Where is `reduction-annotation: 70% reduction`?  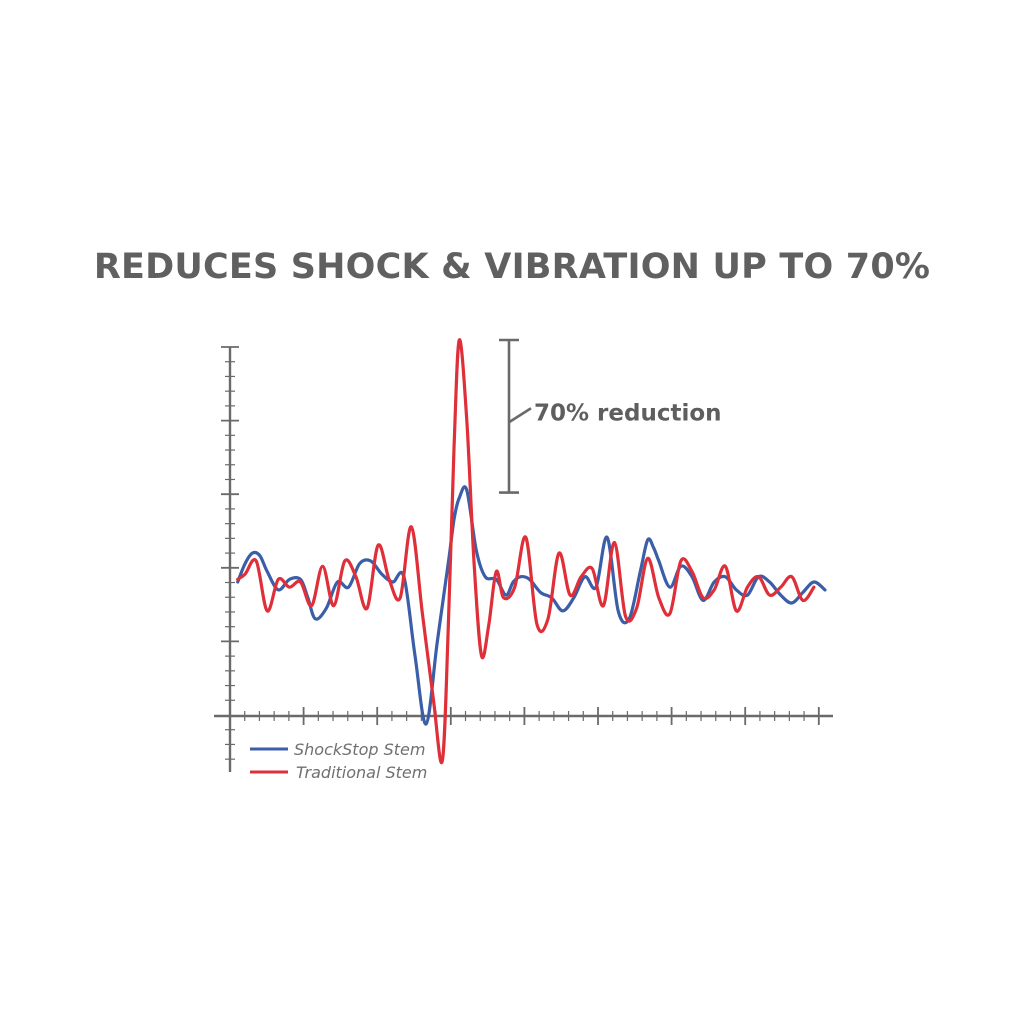
reduction-annotation: 70% reduction is located at coordinates (610, 416).